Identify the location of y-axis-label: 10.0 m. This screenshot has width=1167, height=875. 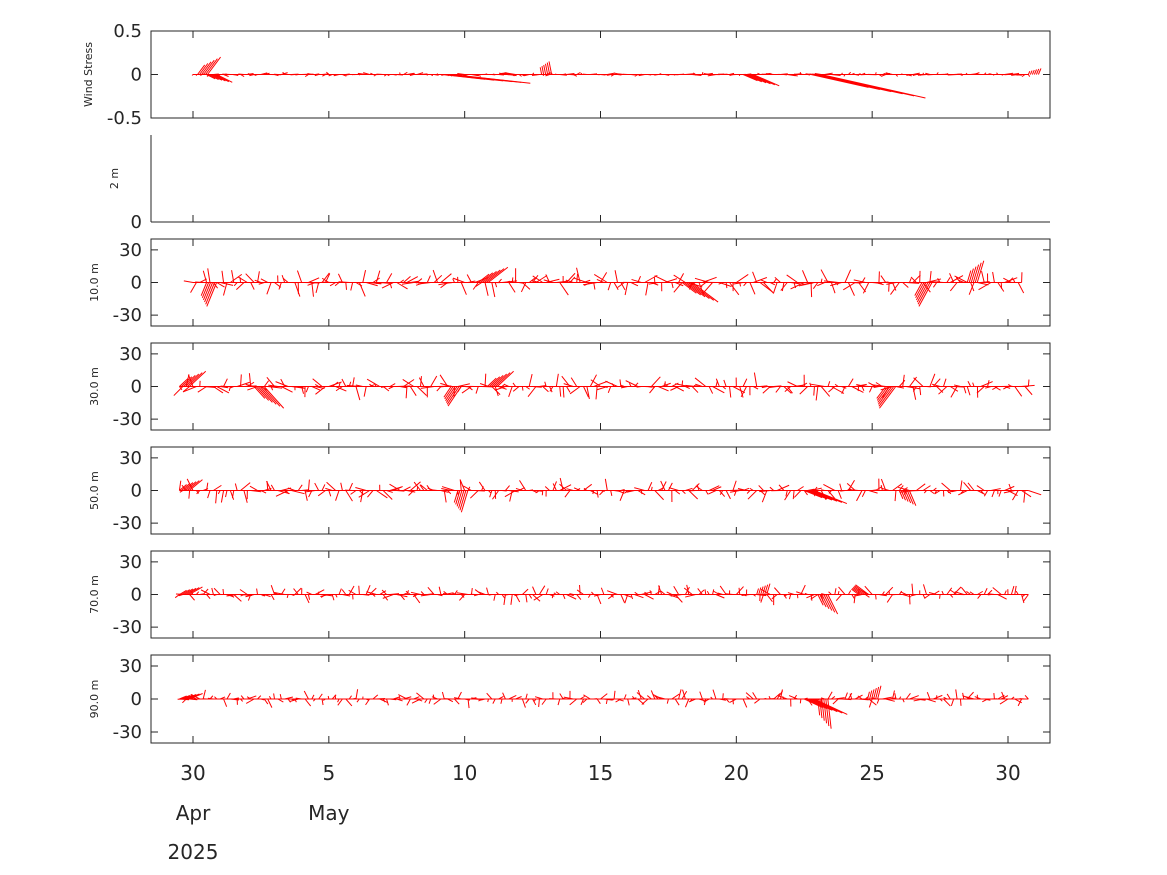
(94, 282).